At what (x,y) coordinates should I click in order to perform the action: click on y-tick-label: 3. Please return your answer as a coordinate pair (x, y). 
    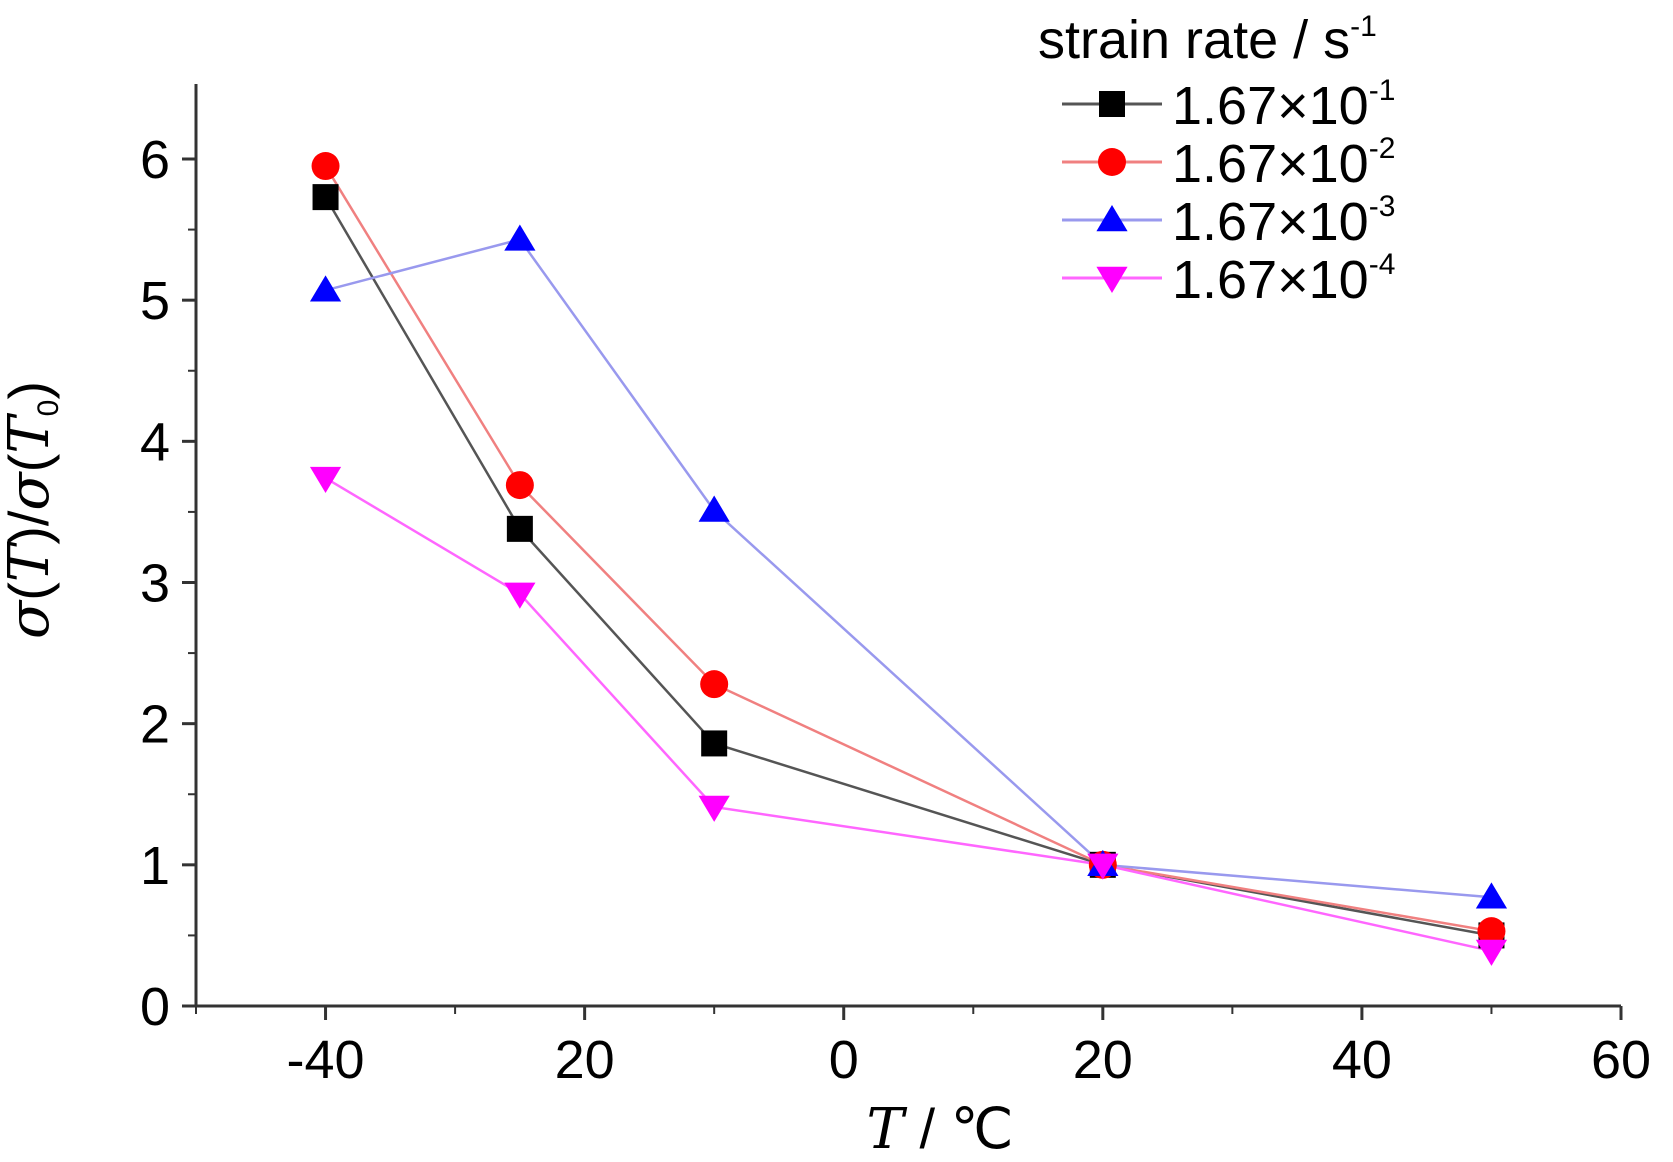
    Looking at the image, I should click on (155, 584).